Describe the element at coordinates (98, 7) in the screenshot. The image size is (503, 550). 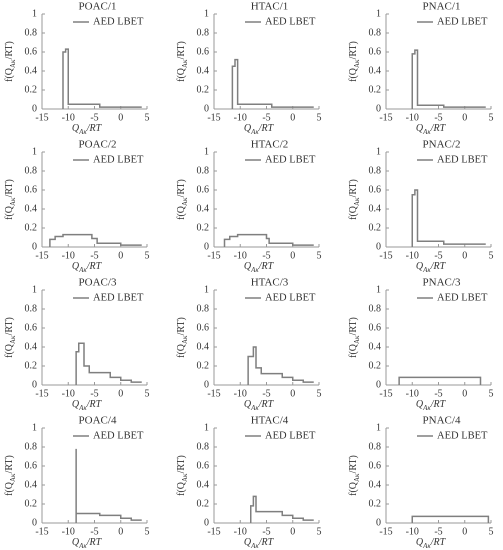
I see `panel-title: POAC/1` at that location.